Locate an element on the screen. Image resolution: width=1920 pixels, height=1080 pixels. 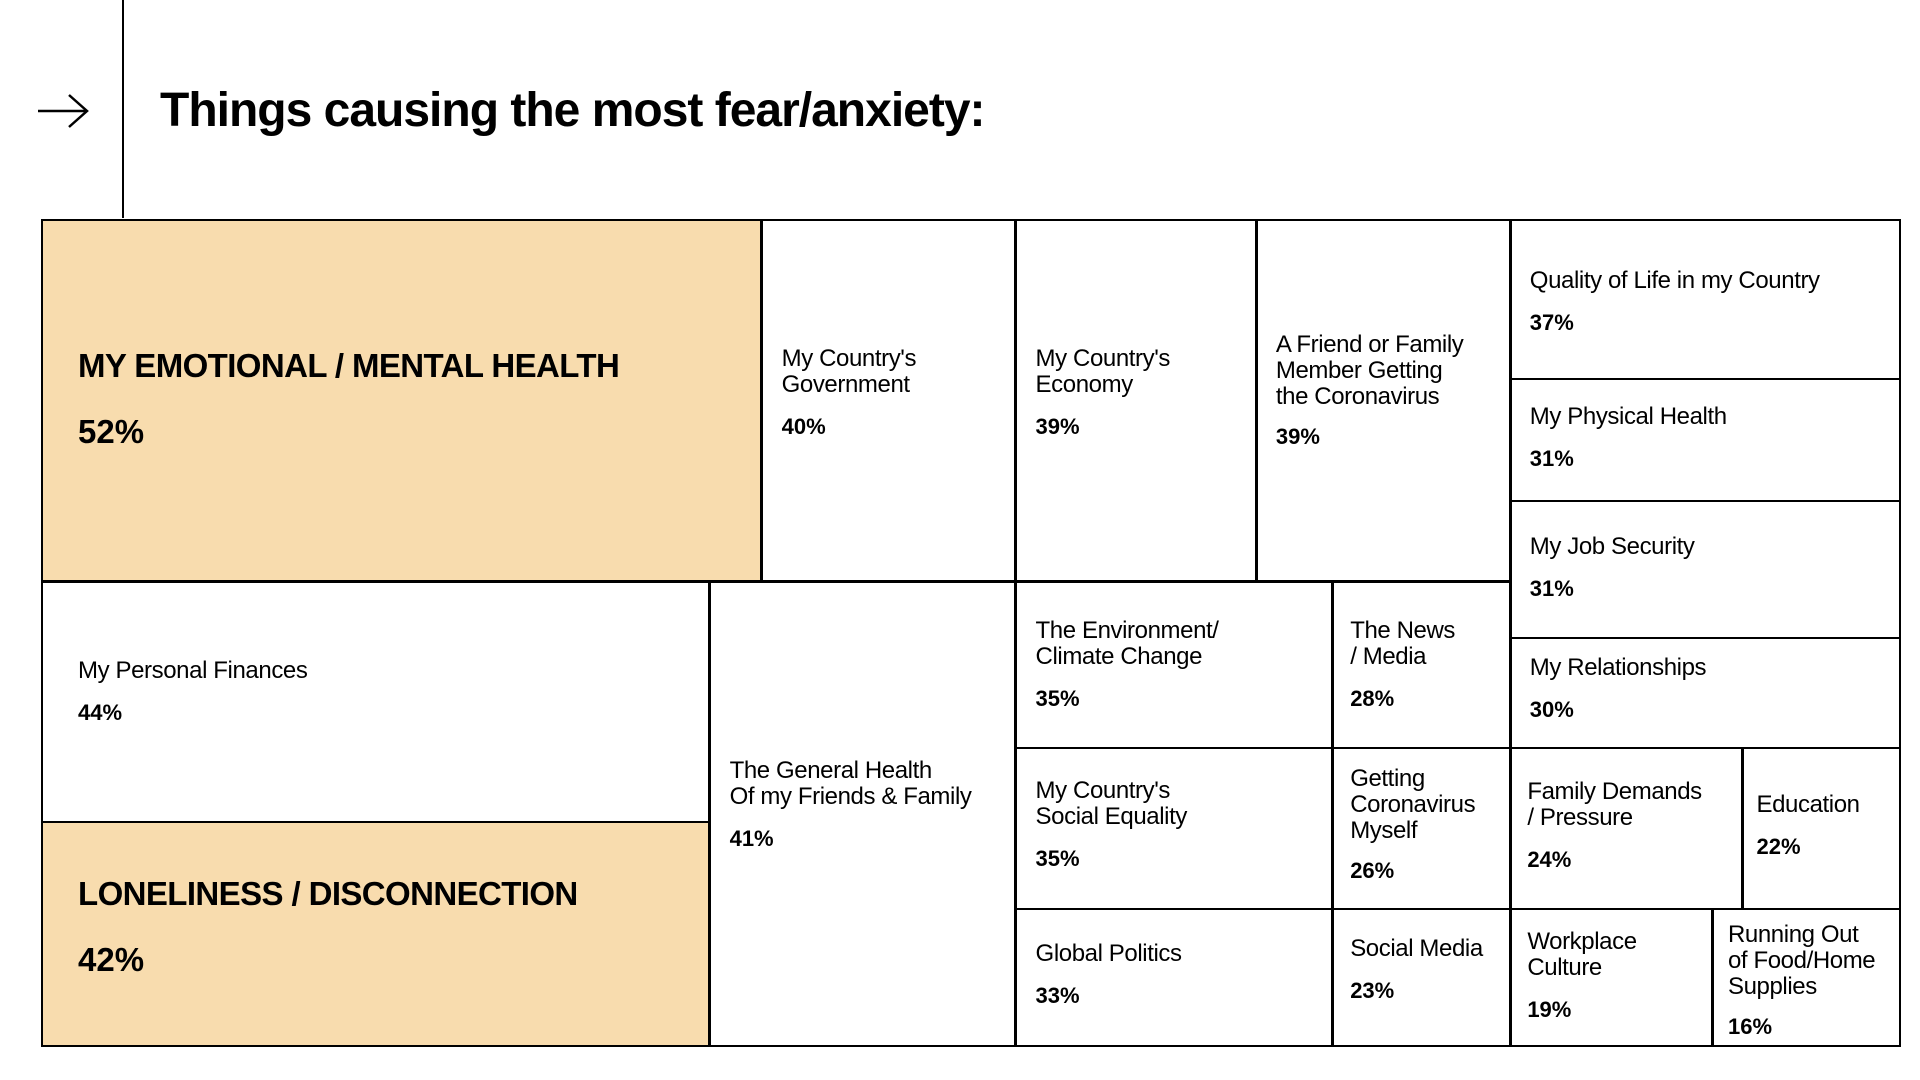
treemap-cell-the-news-media: The News / Media 28% is located at coordinates (1421, 665).